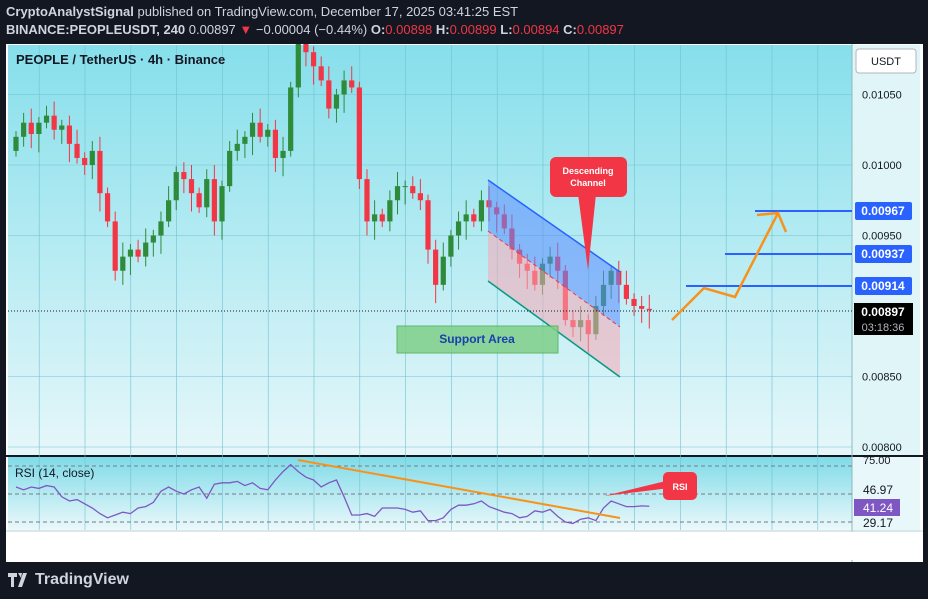  Describe the element at coordinates (588, 177) in the screenshot. I see `channel-callout` at that location.